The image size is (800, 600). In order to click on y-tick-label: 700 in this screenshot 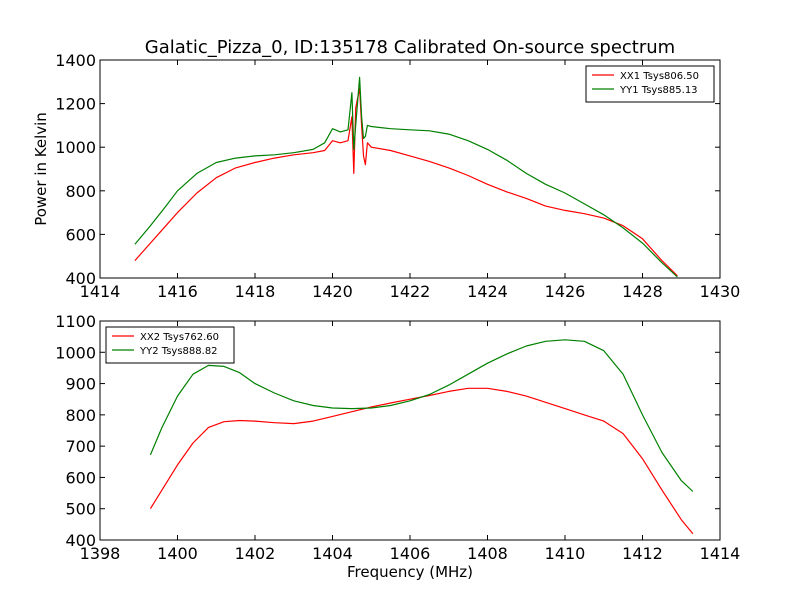, I will do `click(80, 446)`.